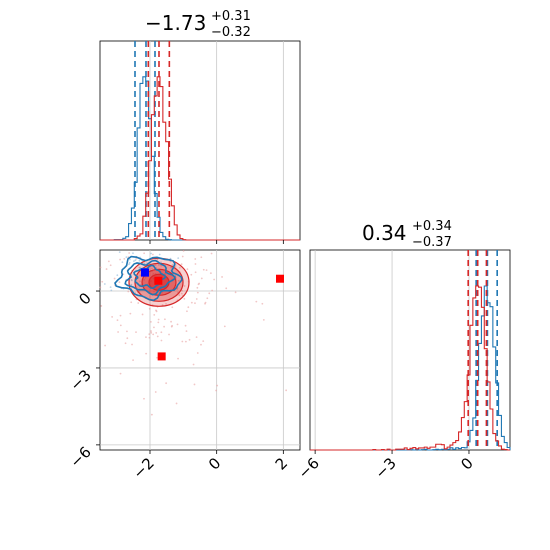 Image resolution: width=550 pixels, height=550 pixels. I want to click on panel-param2-hist-series, so click(410, 350).